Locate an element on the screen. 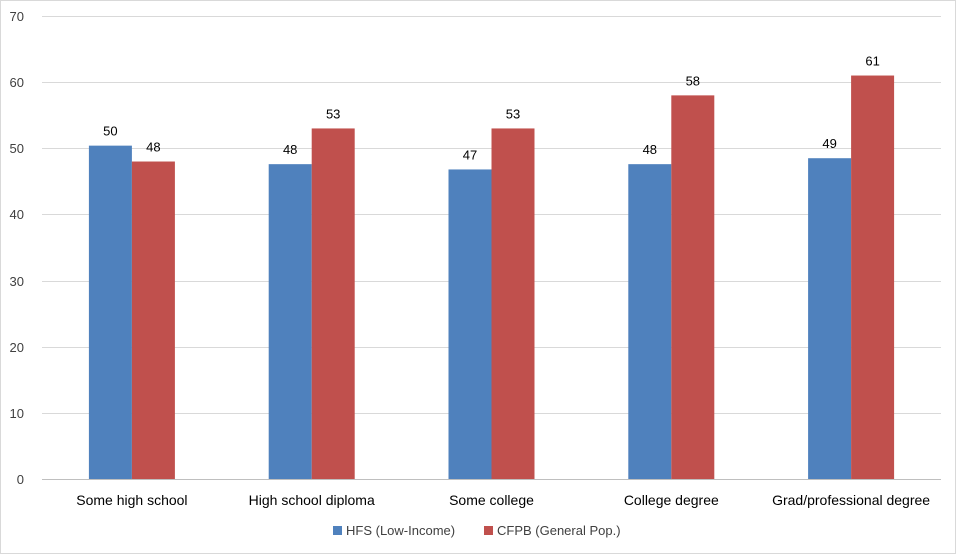  y-tick-label: 10 is located at coordinates (17, 413).